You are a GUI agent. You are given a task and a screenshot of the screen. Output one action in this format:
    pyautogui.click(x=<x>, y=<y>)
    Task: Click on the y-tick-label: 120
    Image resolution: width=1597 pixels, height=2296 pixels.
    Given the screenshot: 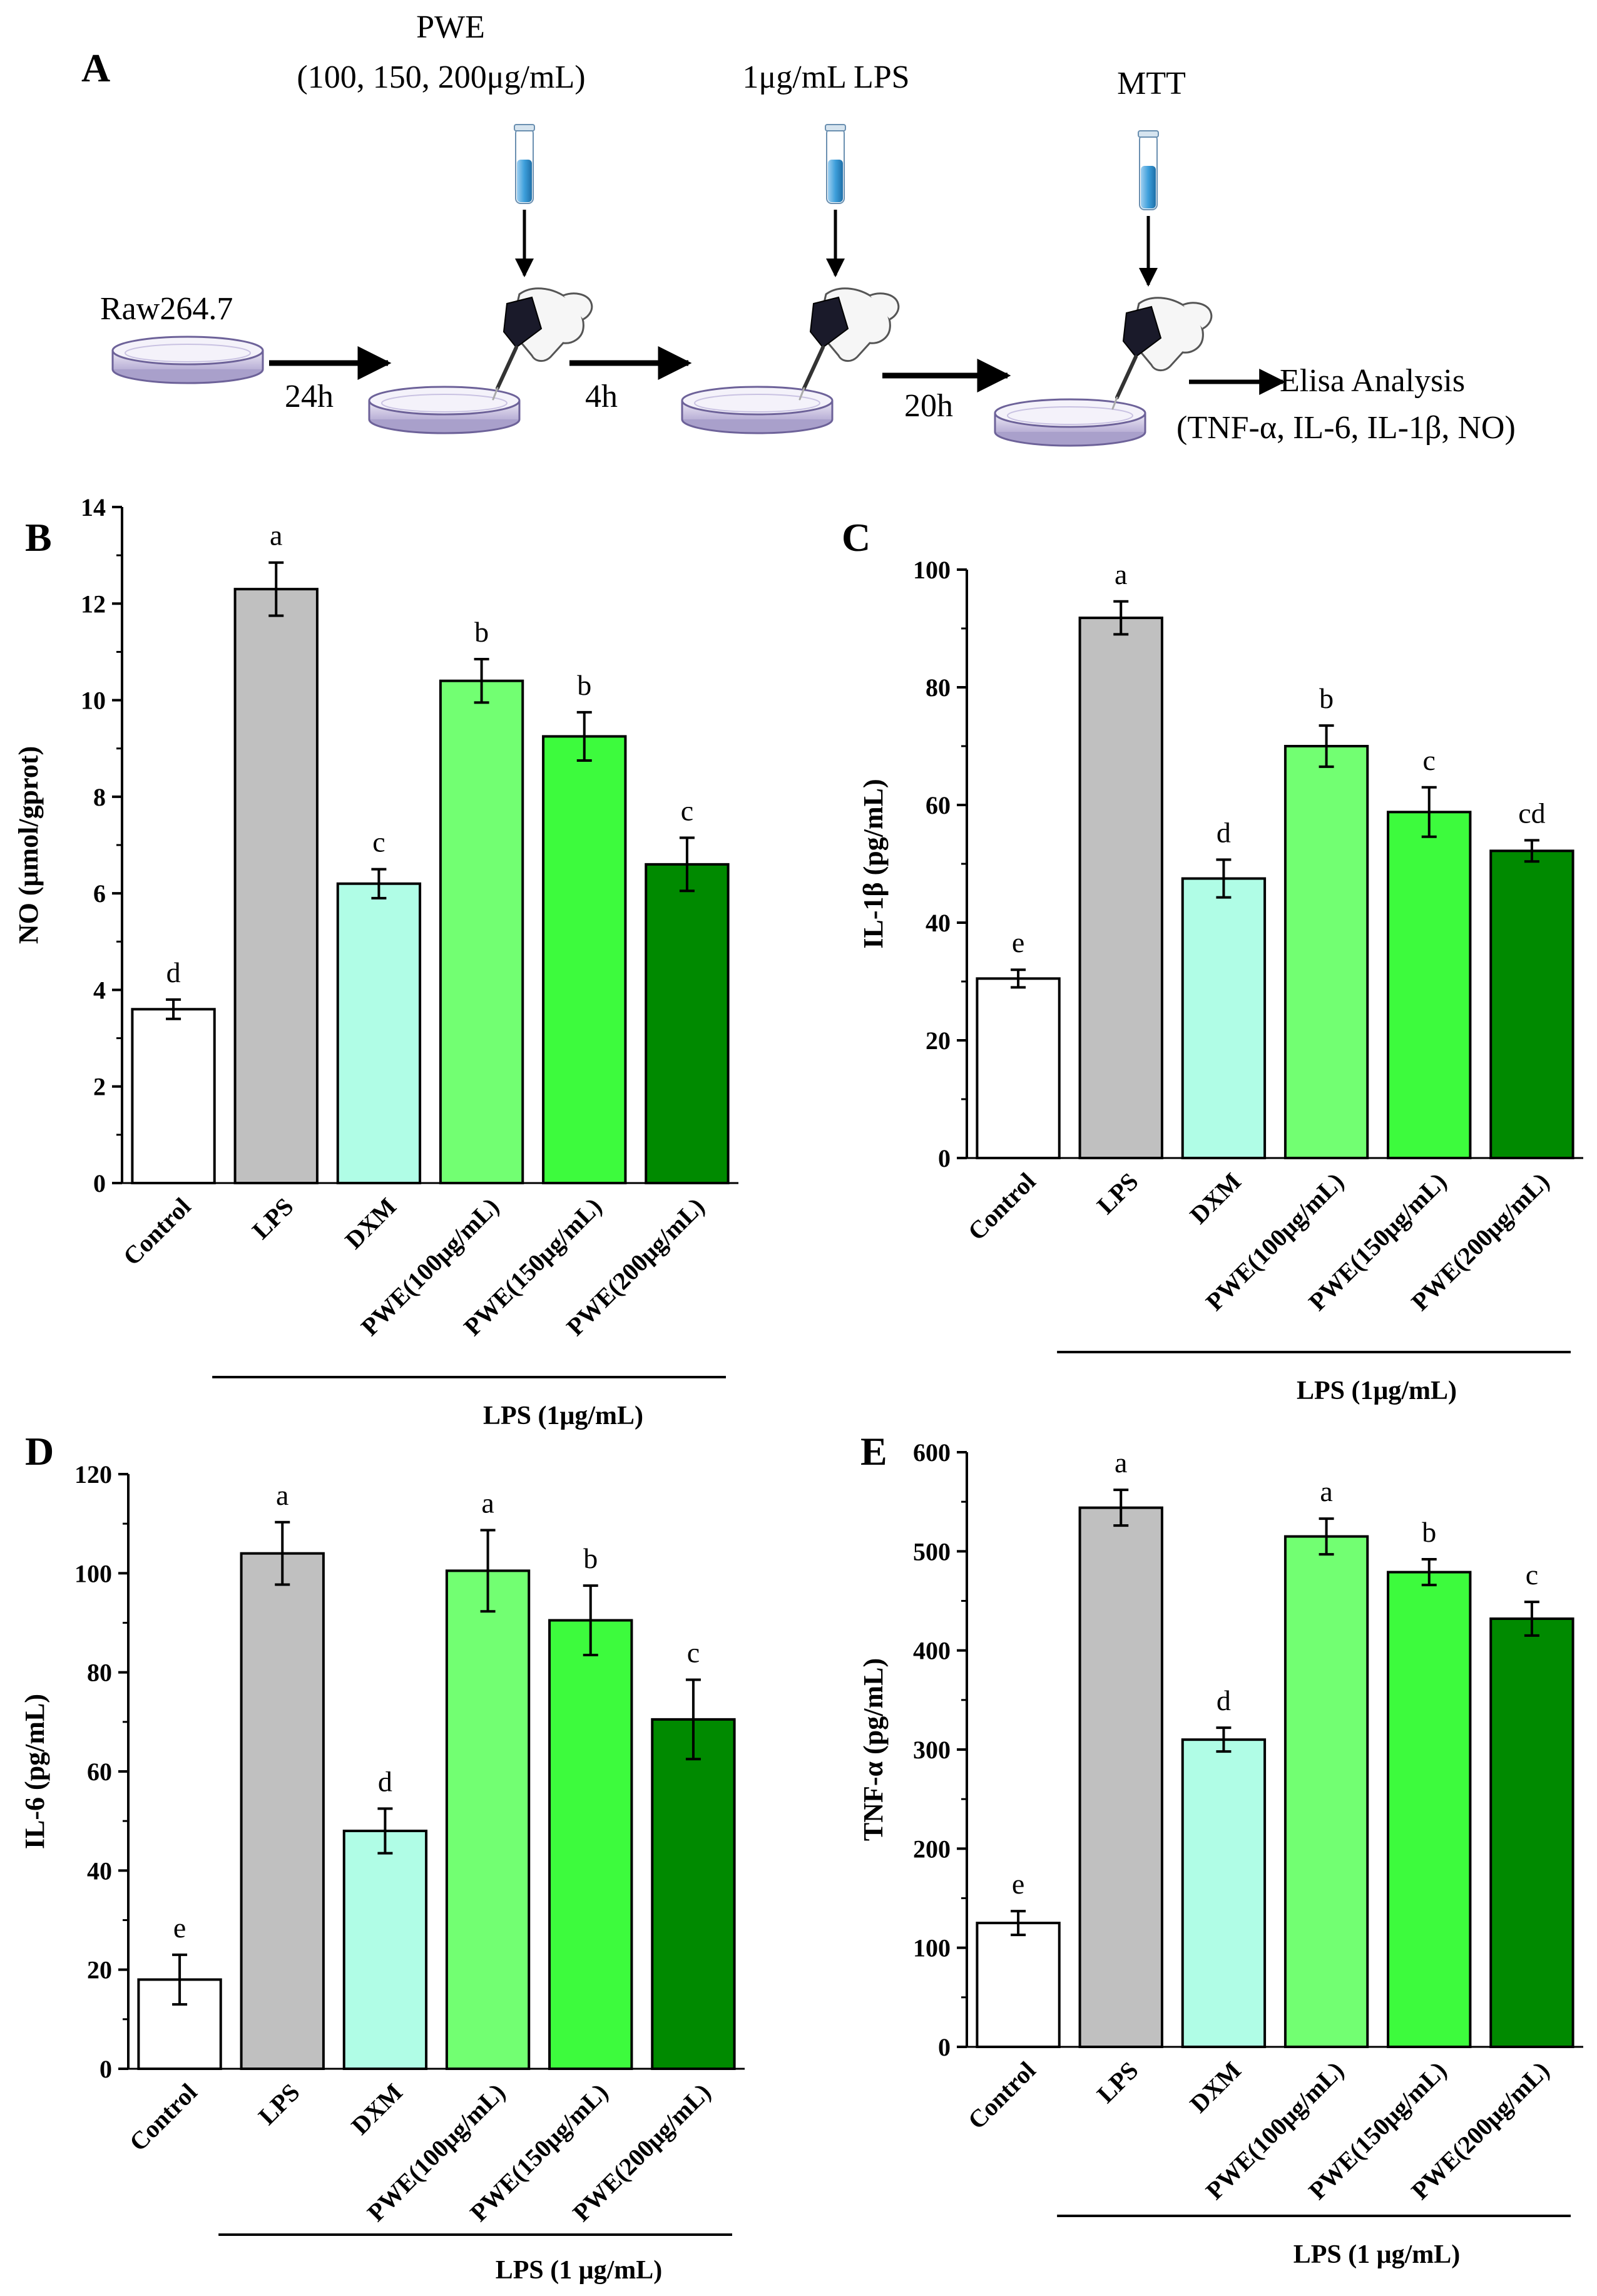 What is the action you would take?
    pyautogui.click(x=93, y=1475)
    